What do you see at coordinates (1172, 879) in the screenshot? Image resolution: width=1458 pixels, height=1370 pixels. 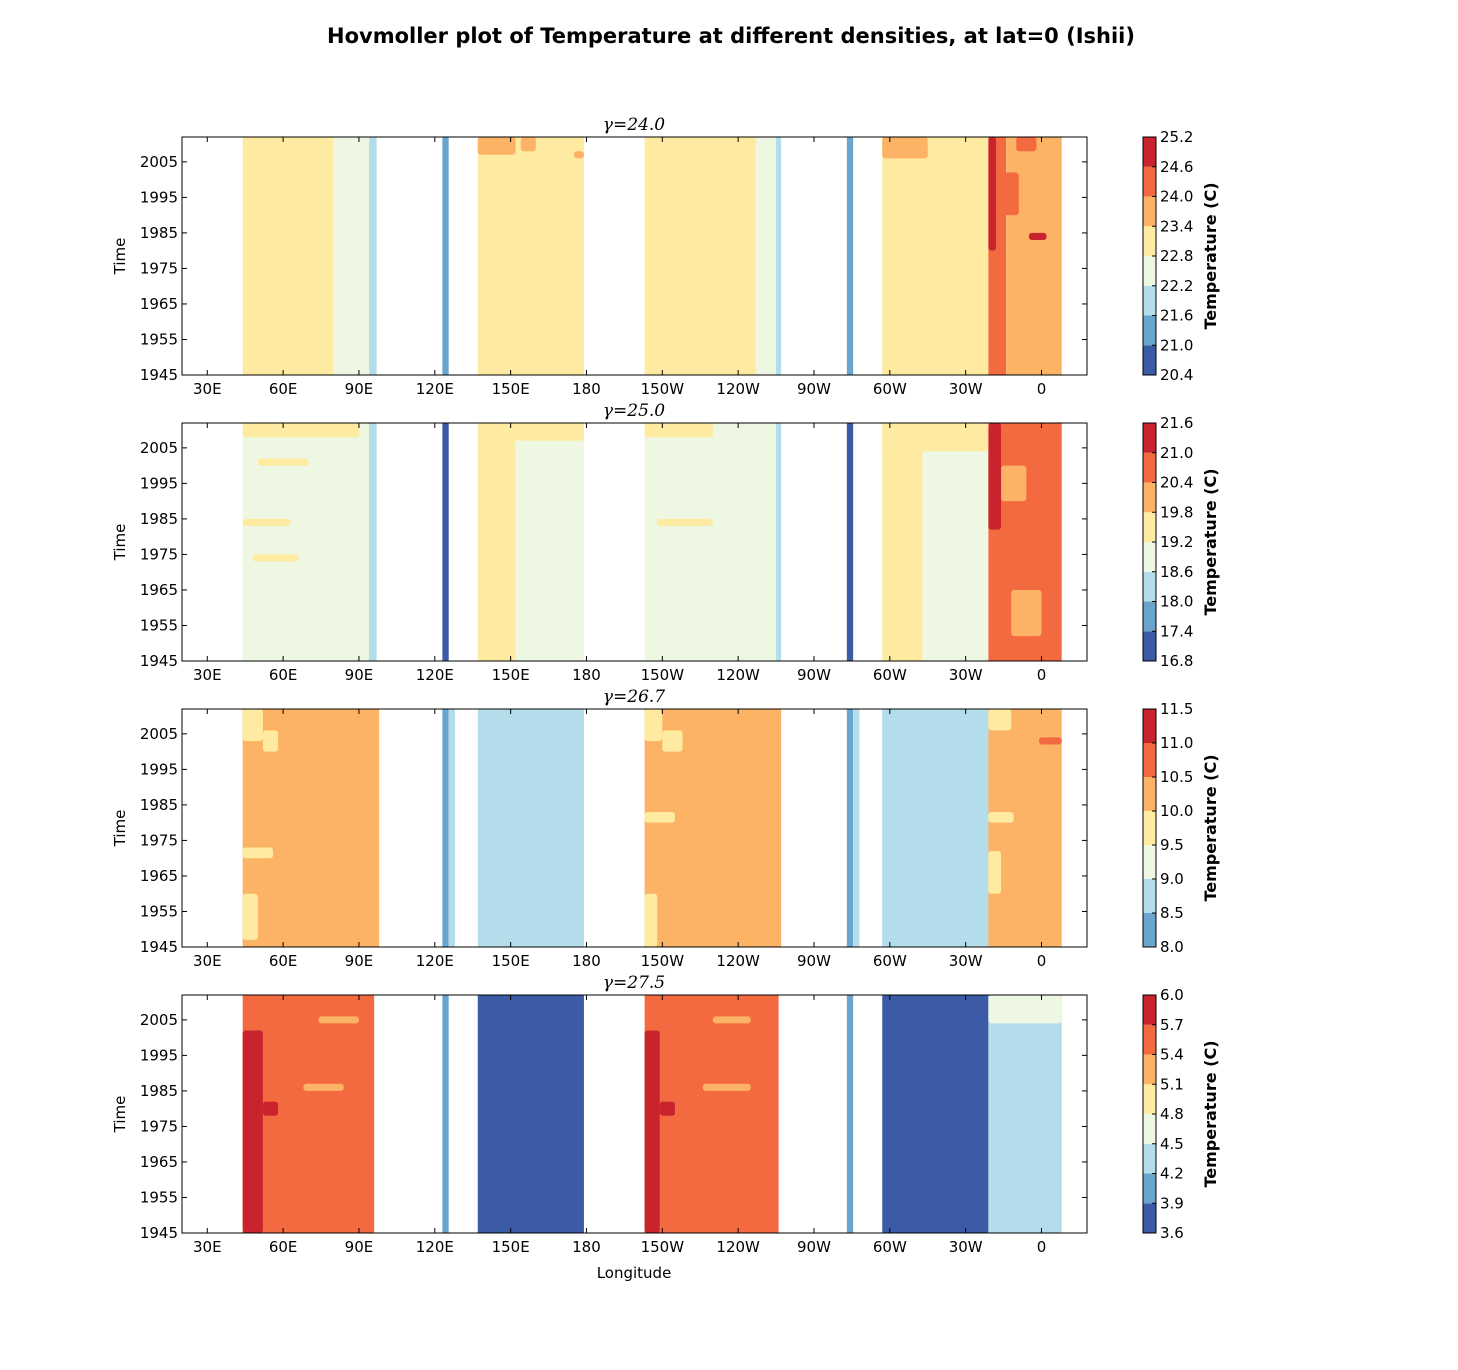 I see `colorbar-tick-label: 9.0` at bounding box center [1172, 879].